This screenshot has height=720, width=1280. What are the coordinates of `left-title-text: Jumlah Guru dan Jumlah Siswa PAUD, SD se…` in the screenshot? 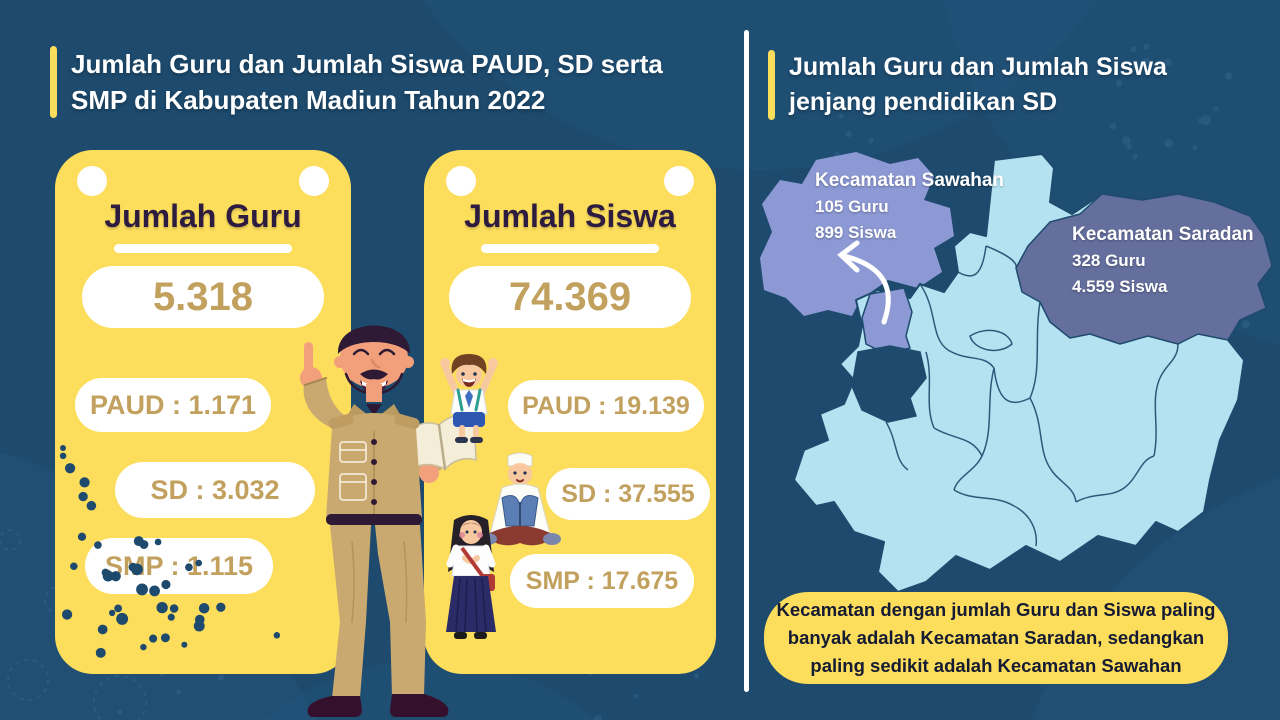 It's located at (367, 82).